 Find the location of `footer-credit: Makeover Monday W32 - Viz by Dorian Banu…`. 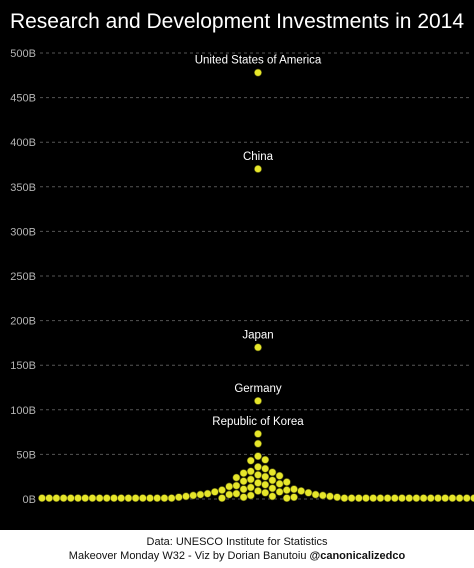

footer-credit: Makeover Monday W32 - Viz by Dorian Banu… is located at coordinates (237, 556).